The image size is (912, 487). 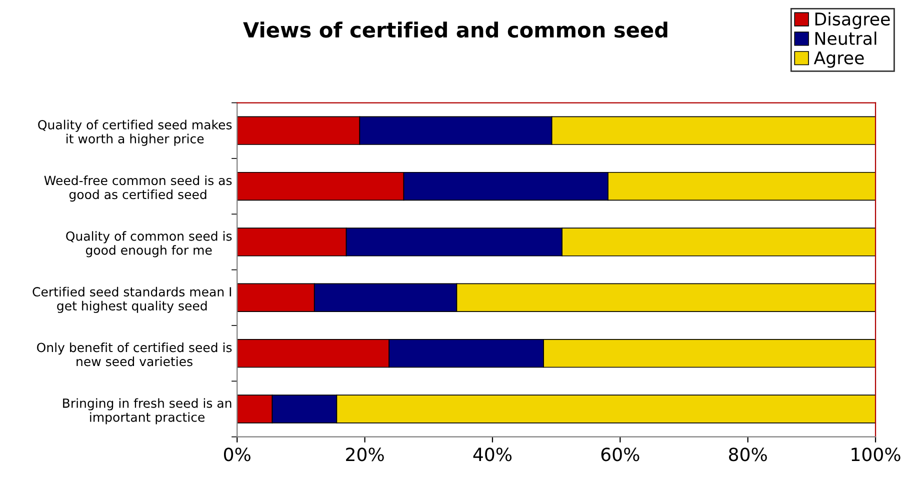 I want to click on y-tick-label: Bringing in fresh seed is an important practice, so click(x=147, y=411).